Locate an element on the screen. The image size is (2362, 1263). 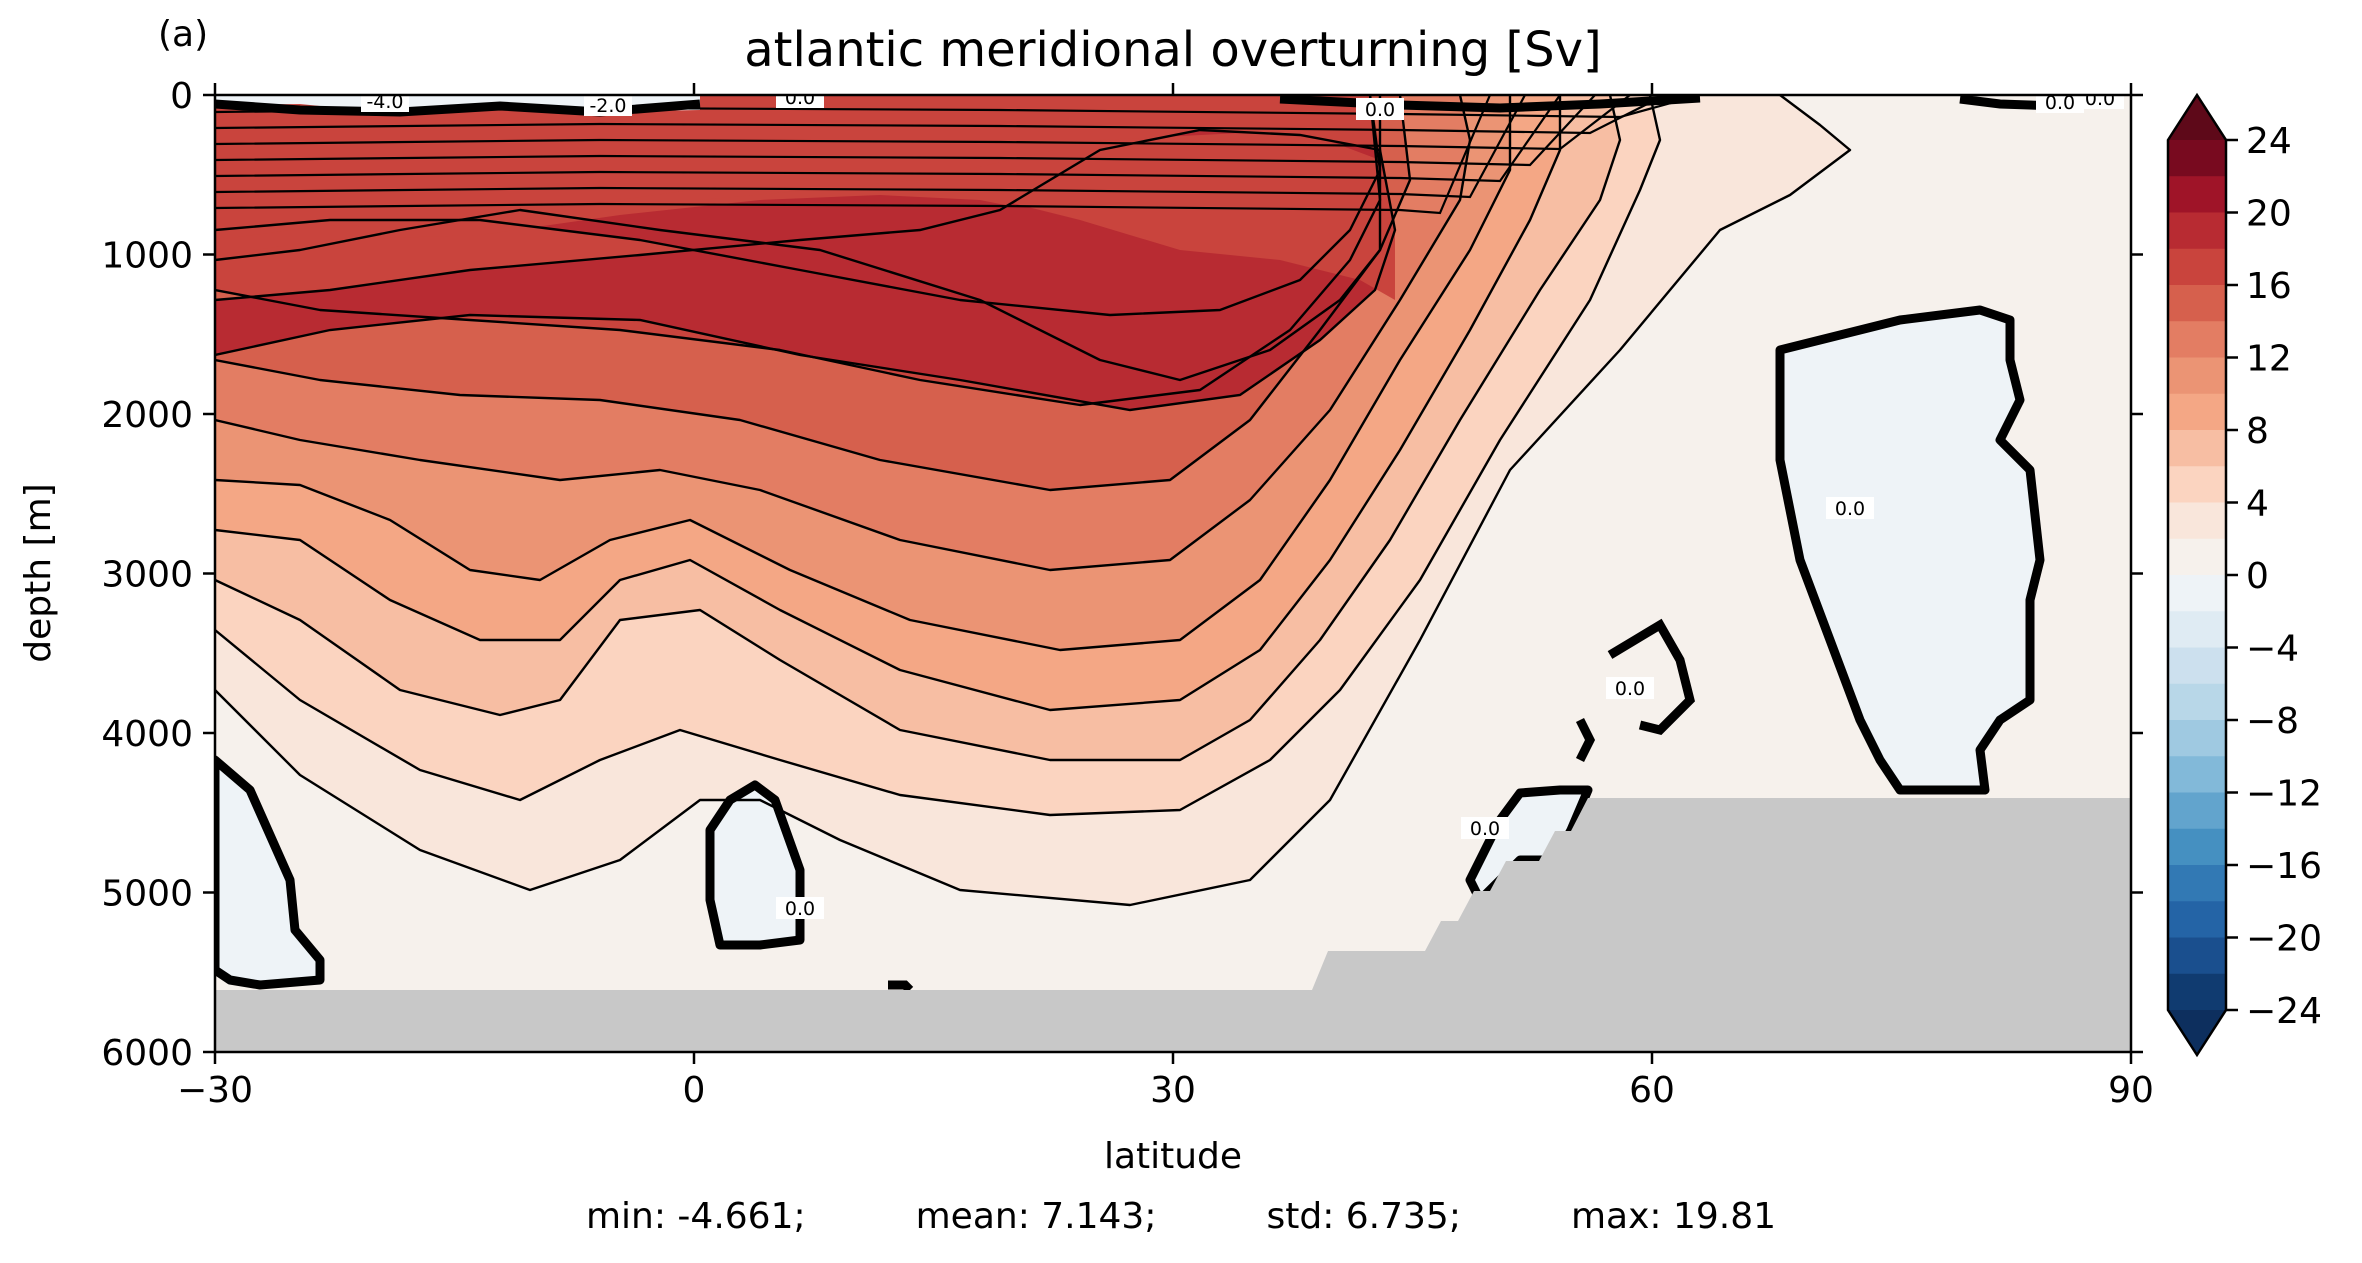
y-tick-label: 0 is located at coordinates (181, 96).